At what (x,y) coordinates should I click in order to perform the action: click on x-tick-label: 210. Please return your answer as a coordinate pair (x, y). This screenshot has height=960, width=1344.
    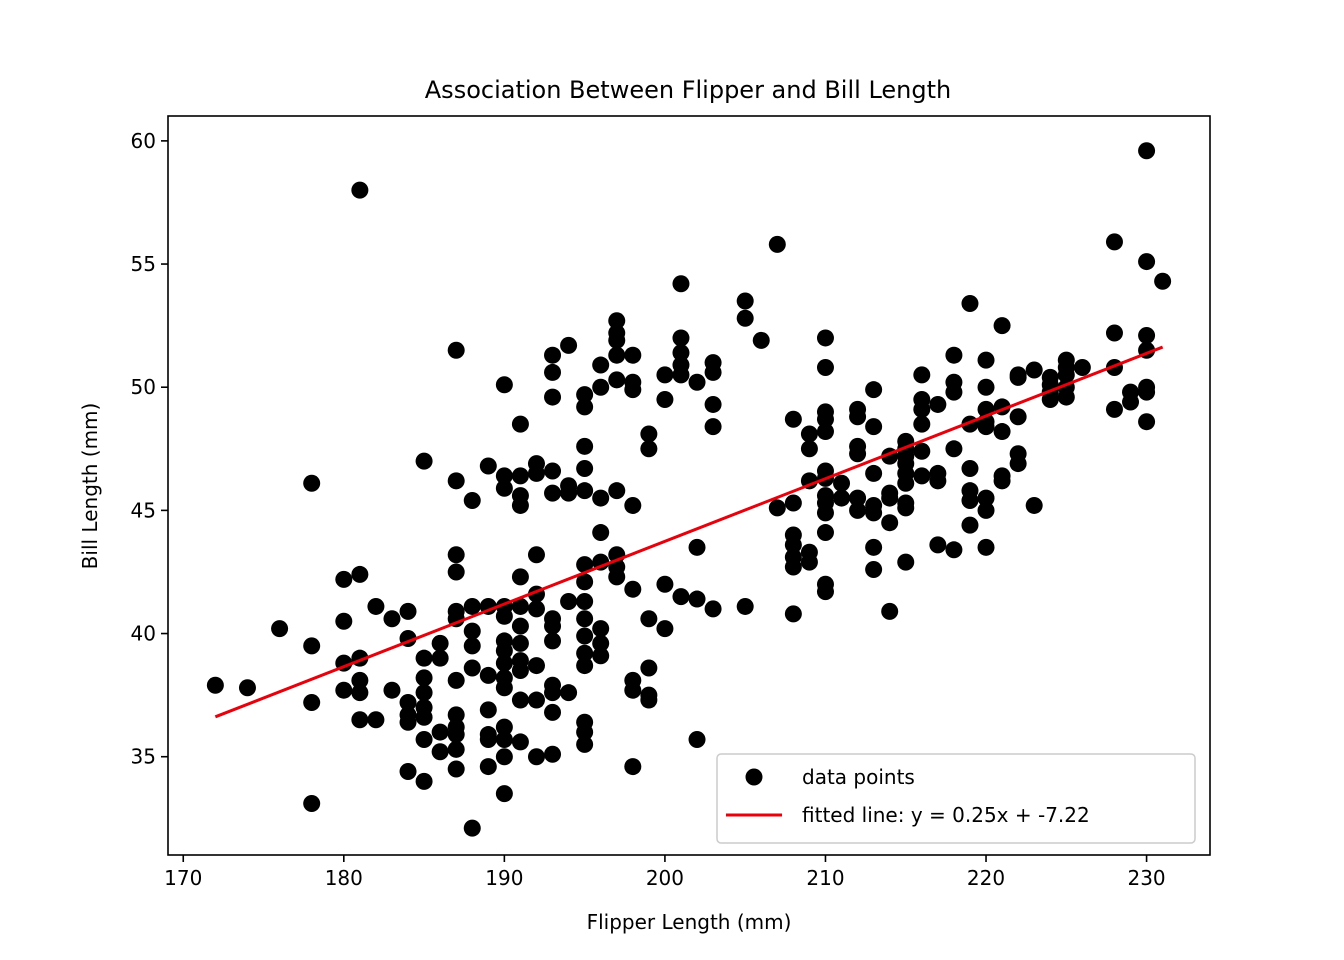
    Looking at the image, I should click on (825, 878).